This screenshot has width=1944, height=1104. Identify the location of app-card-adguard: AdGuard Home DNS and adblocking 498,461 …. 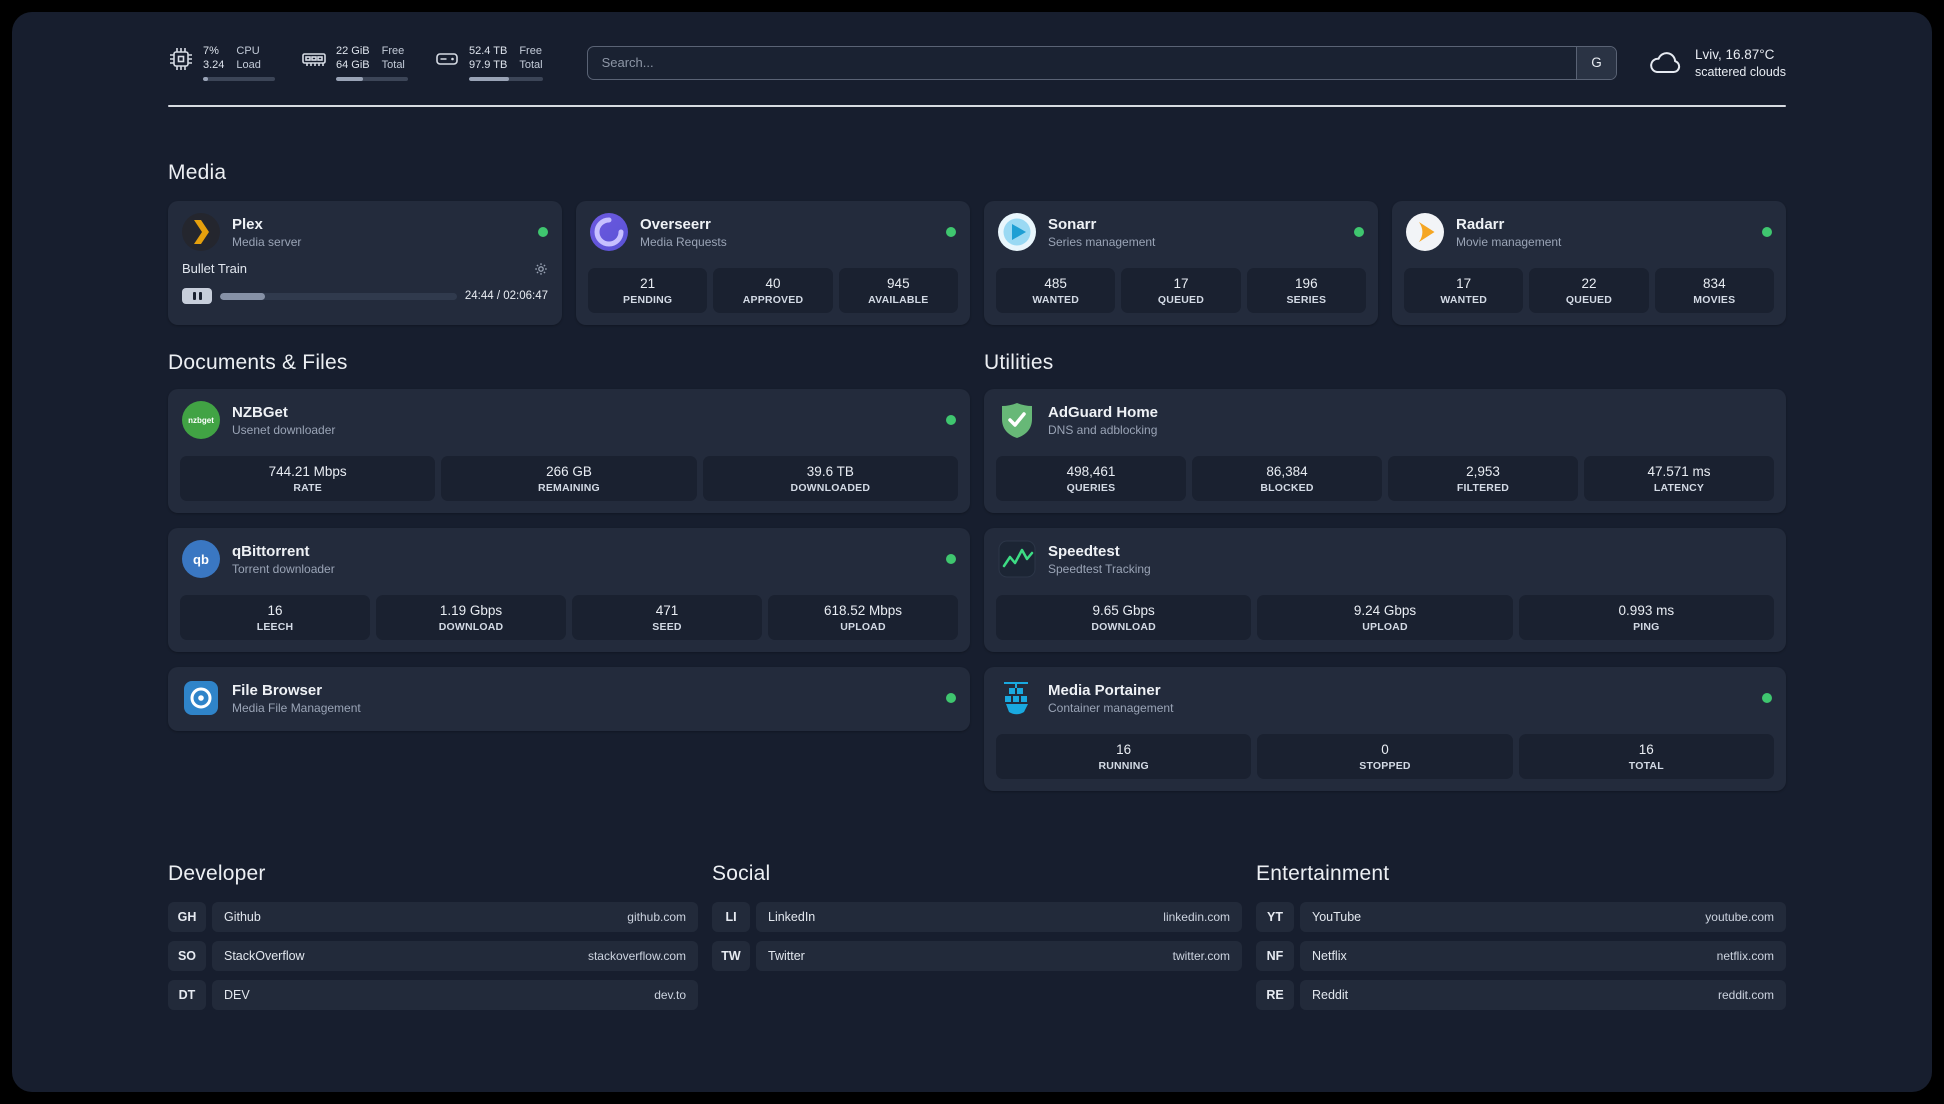
(1385, 451).